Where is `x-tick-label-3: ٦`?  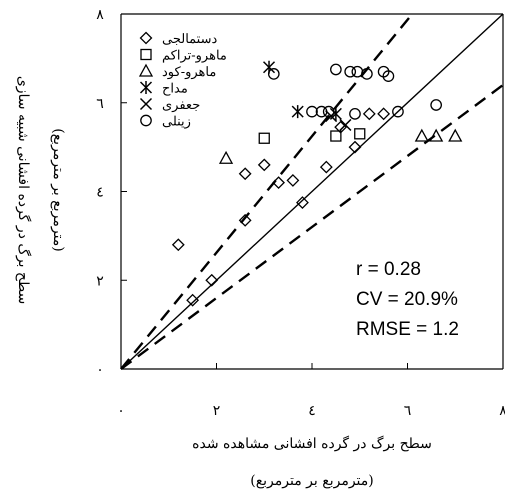
x-tick-label-3: ٦ is located at coordinates (408, 411).